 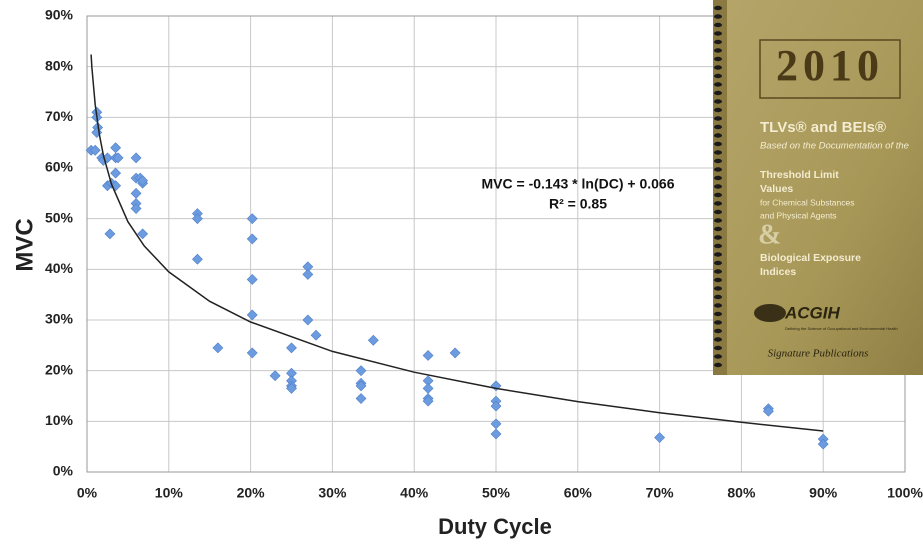 I want to click on logo-globe, so click(x=770, y=313).